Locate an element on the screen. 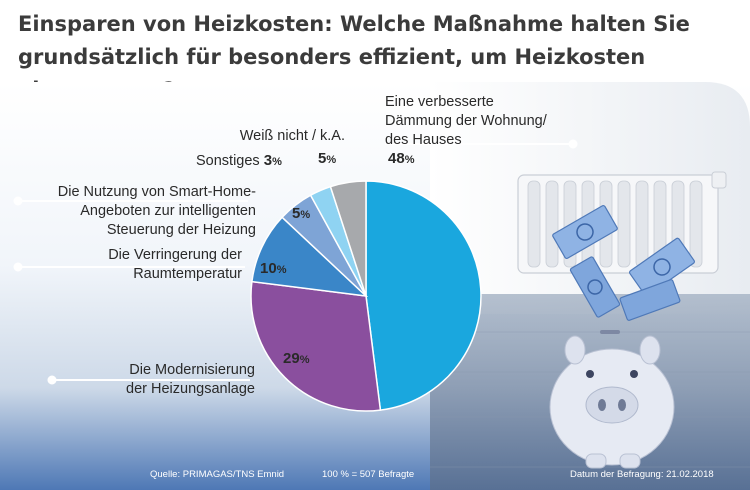 Image resolution: width=750 pixels, height=490 pixels. label-daemmung-line-2: Dämmung der Wohnung/ is located at coordinates (466, 121).